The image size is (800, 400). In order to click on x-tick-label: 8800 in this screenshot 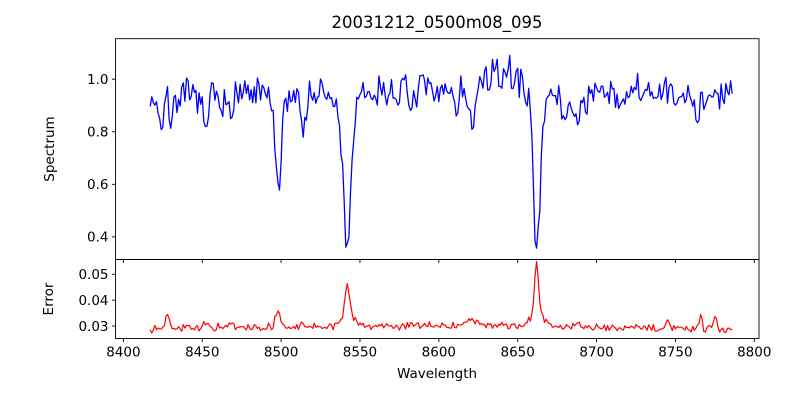, I will do `click(754, 353)`.